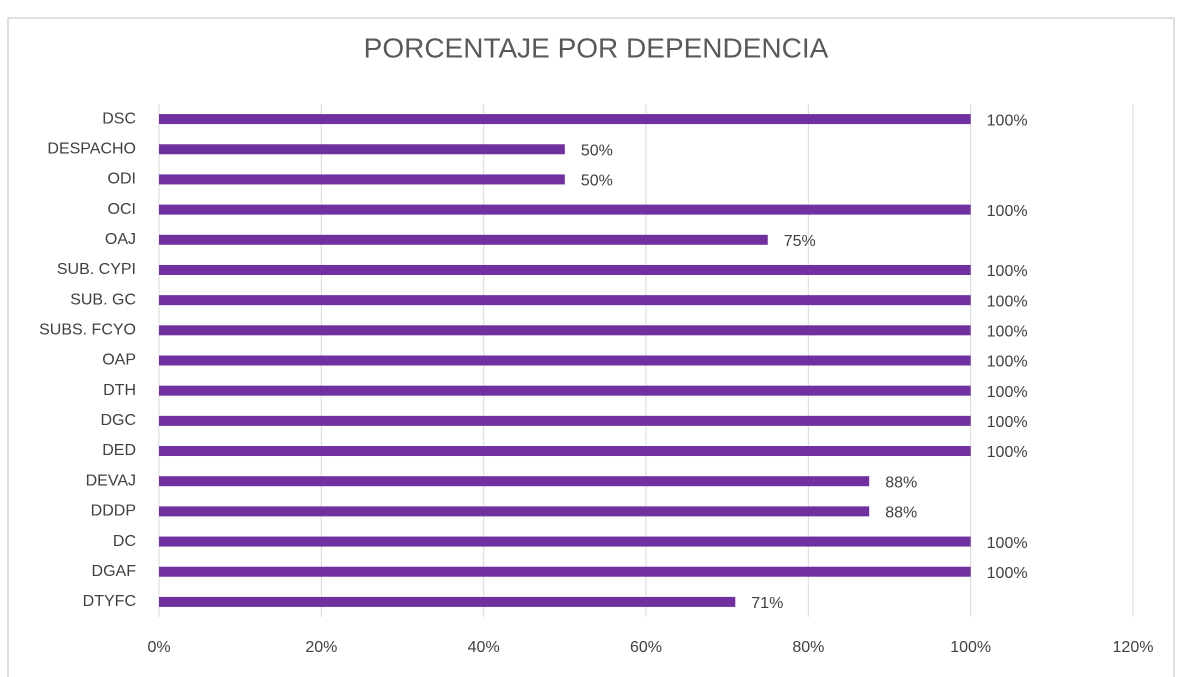  I want to click on x-tick-label: 40%, so click(484, 647).